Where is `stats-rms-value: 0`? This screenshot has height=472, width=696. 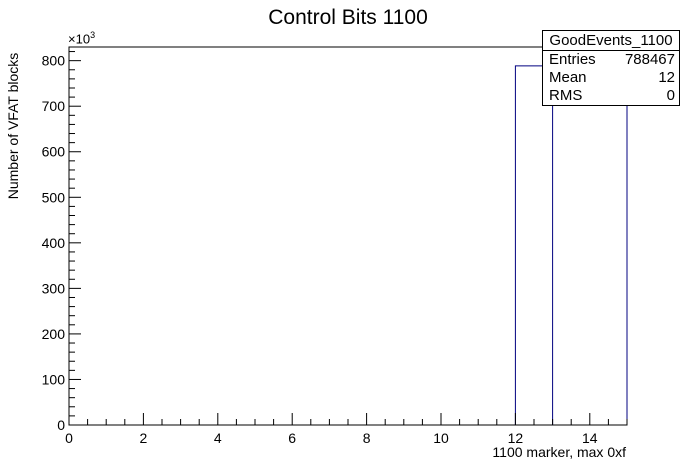
stats-rms-value: 0 is located at coordinates (670, 95).